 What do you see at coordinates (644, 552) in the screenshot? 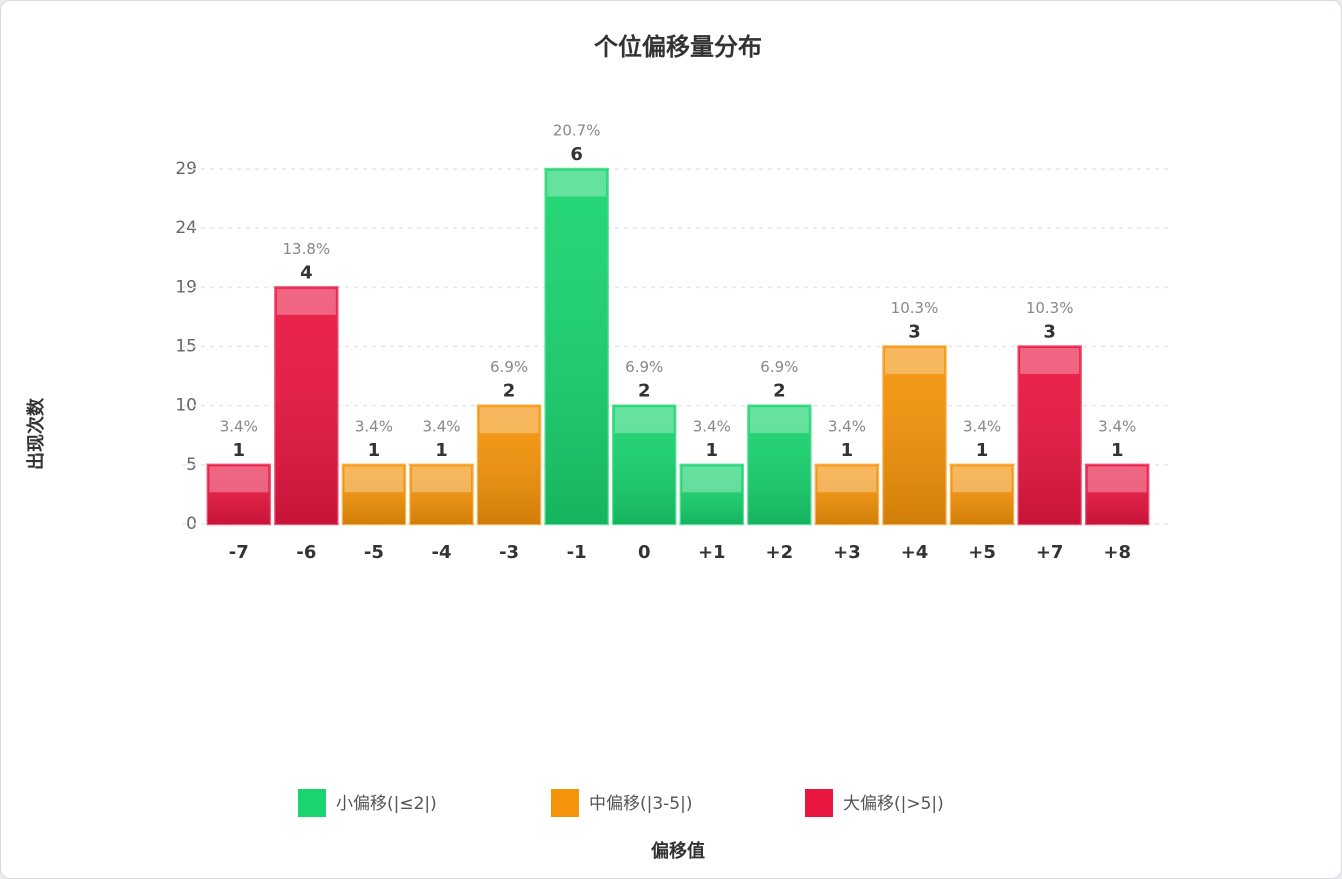
I see `x-tick-label: 0` at bounding box center [644, 552].